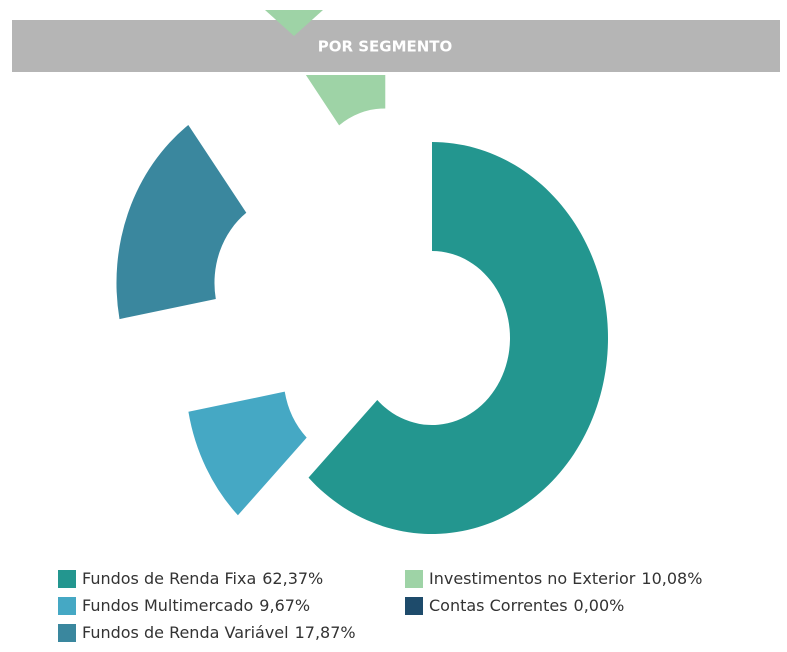  I want to click on legend-label: Fundos de Renda Fixa 62,37%, so click(202, 578).